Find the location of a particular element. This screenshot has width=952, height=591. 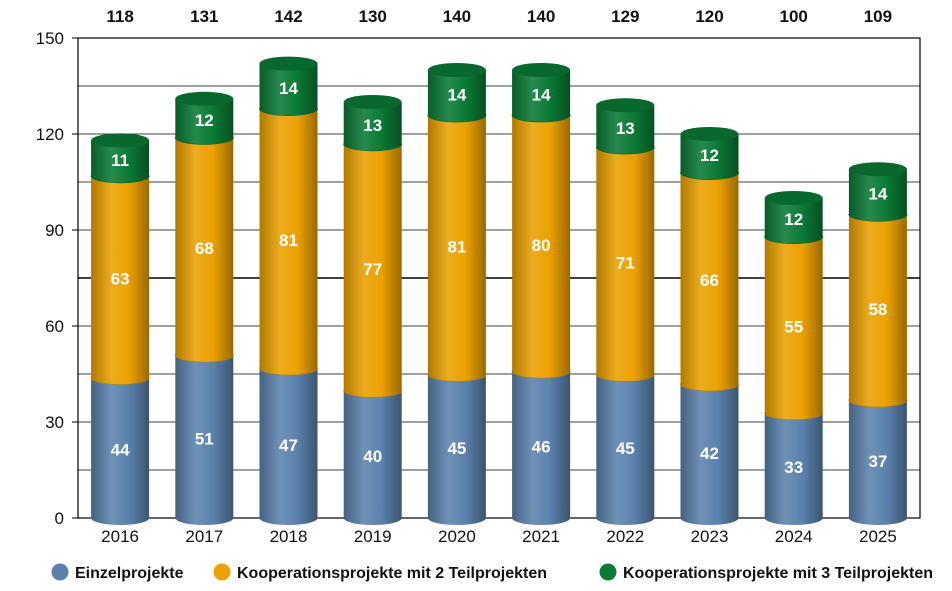

data-label: 46 is located at coordinates (541, 446).